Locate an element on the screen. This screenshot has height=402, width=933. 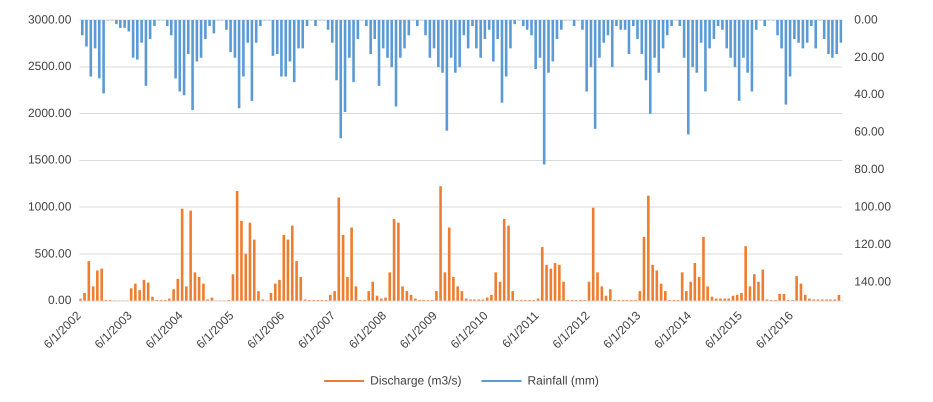
y2-tick-label: 80.00 is located at coordinates (869, 169).